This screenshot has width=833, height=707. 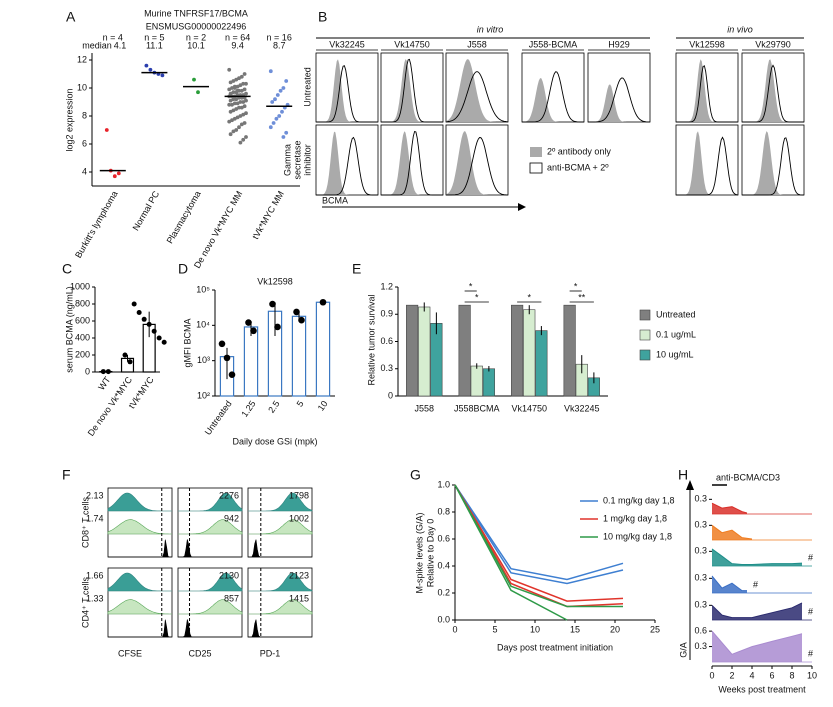 What do you see at coordinates (683, 475) in the screenshot?
I see `panel-letter: H` at bounding box center [683, 475].